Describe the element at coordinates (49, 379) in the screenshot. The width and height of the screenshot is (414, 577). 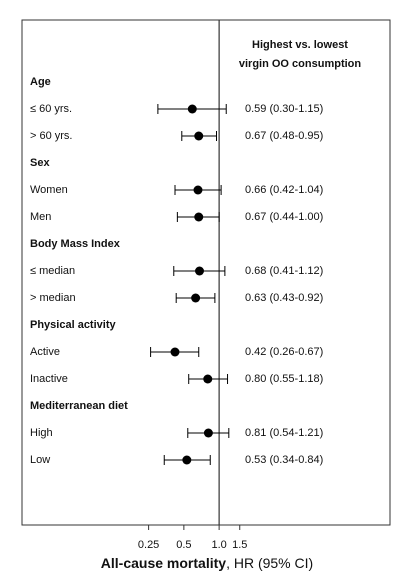
I see `row-label: Inactive` at that location.